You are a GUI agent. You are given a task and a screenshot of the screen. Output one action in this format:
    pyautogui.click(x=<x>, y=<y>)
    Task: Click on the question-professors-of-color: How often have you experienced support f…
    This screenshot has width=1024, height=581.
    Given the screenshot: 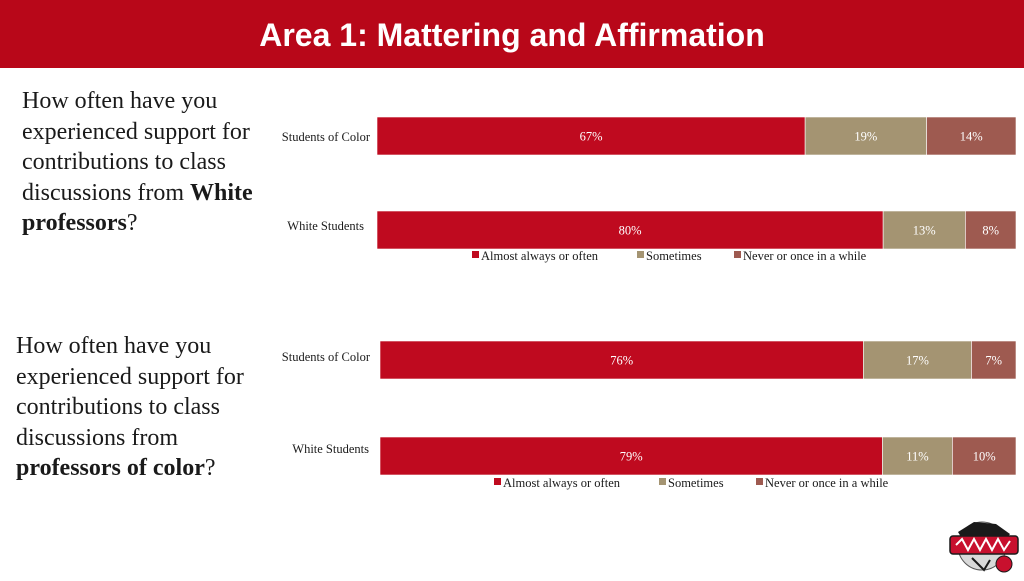 What is the action you would take?
    pyautogui.click(x=146, y=407)
    